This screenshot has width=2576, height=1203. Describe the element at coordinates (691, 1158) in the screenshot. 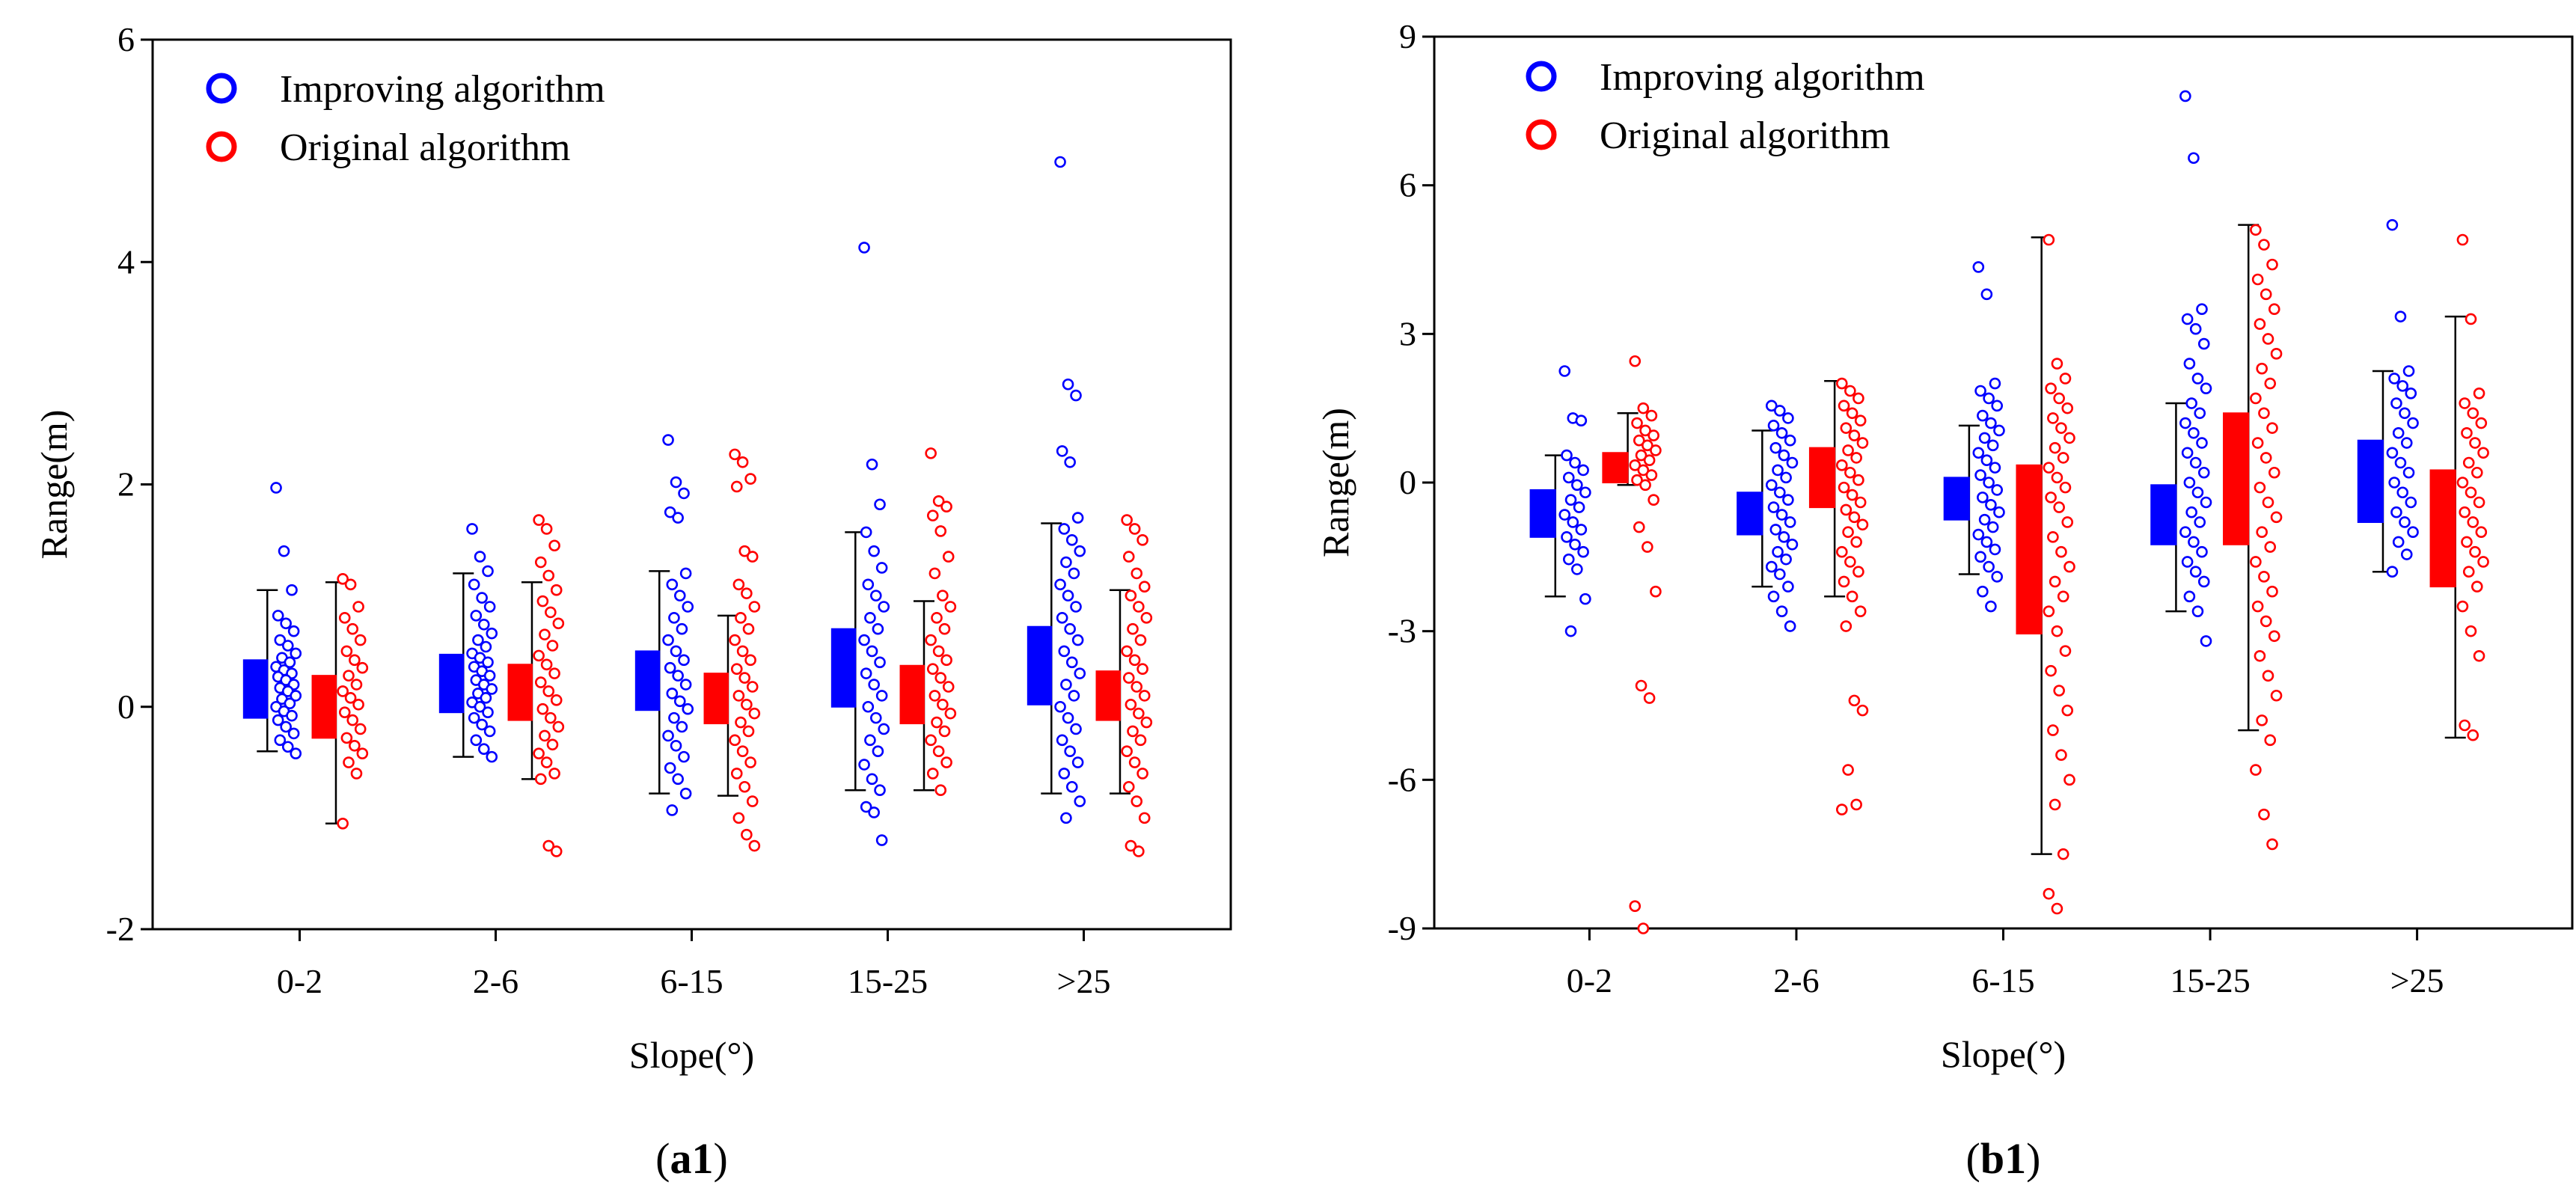

I see `panel-label: (a1)` at that location.